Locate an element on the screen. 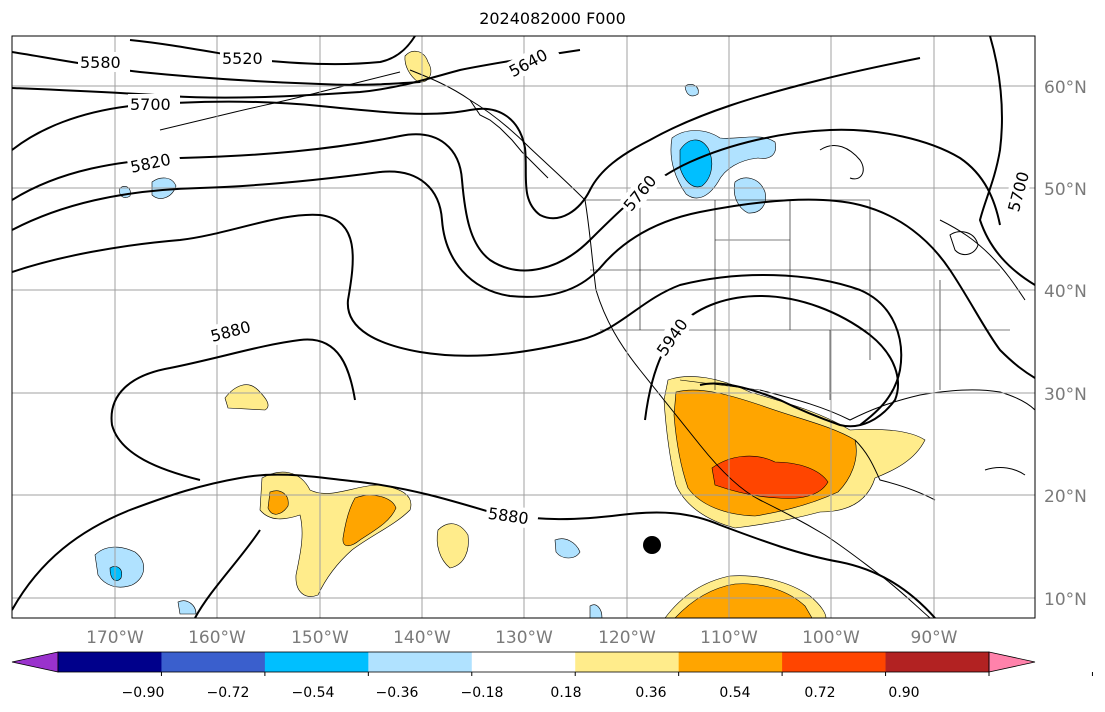 The width and height of the screenshot is (1105, 712). lon-label: 130°W is located at coordinates (524, 638).